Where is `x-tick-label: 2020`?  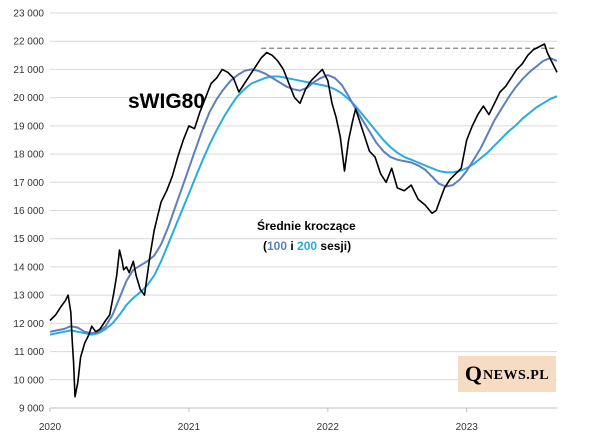
x-tick-label: 2020 is located at coordinates (50, 427).